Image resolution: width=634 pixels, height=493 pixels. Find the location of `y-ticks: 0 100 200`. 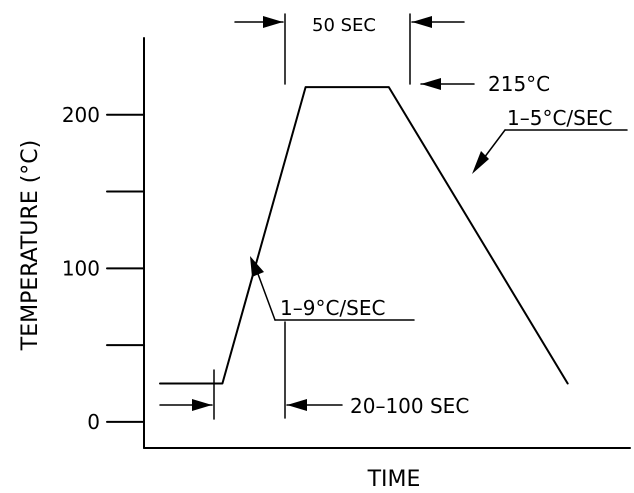

y-ticks: 0 100 200 is located at coordinates (103, 268).